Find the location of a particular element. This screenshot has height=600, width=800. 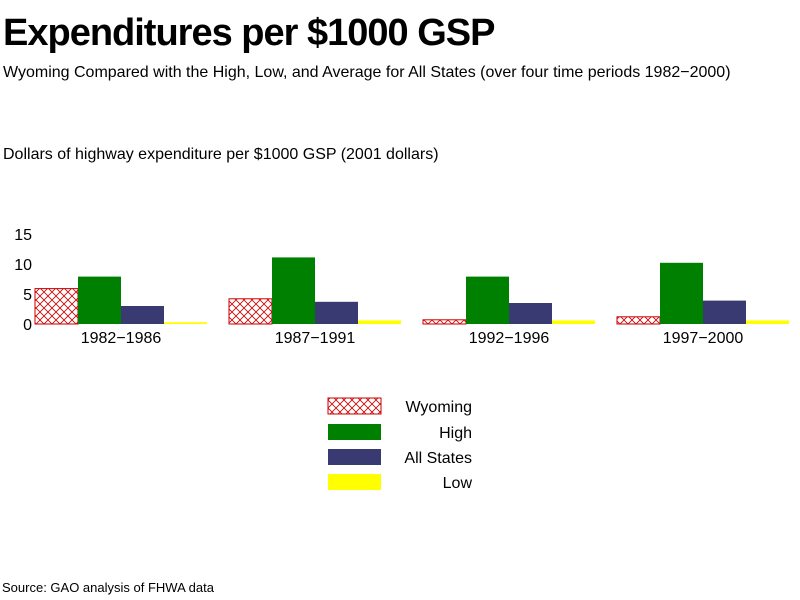

chart-legend: Wyoming High All States Low is located at coordinates (400, 444).